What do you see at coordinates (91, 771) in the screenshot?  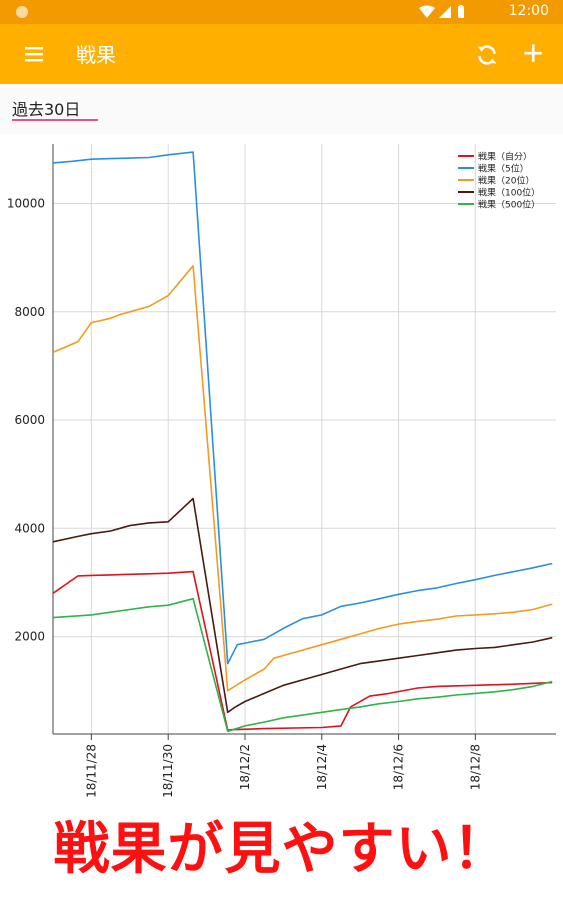 I see `x-tick-label: 18/11/28` at bounding box center [91, 771].